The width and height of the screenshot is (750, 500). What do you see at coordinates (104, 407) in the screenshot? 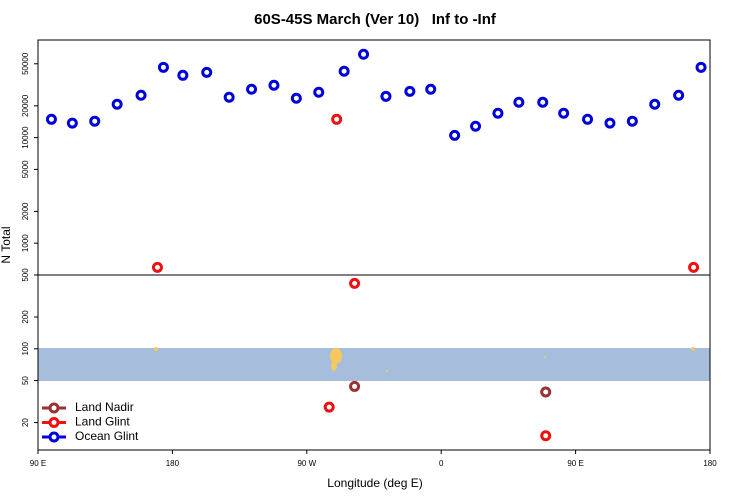
I see `legend-label: Land Nadir` at bounding box center [104, 407].